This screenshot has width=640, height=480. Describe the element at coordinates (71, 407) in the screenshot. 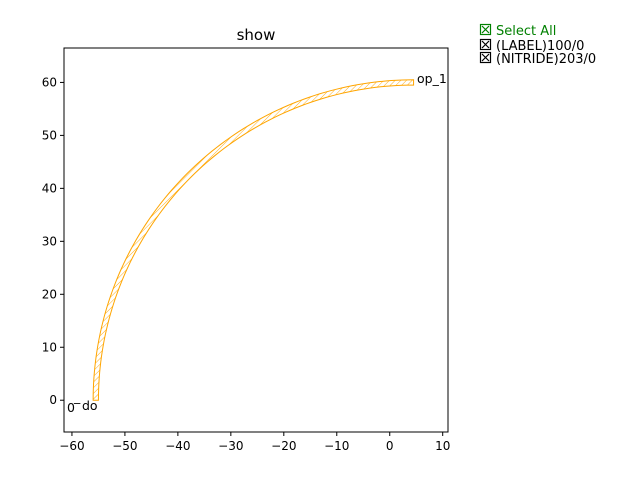

I see `origin-label-zero: 0` at that location.